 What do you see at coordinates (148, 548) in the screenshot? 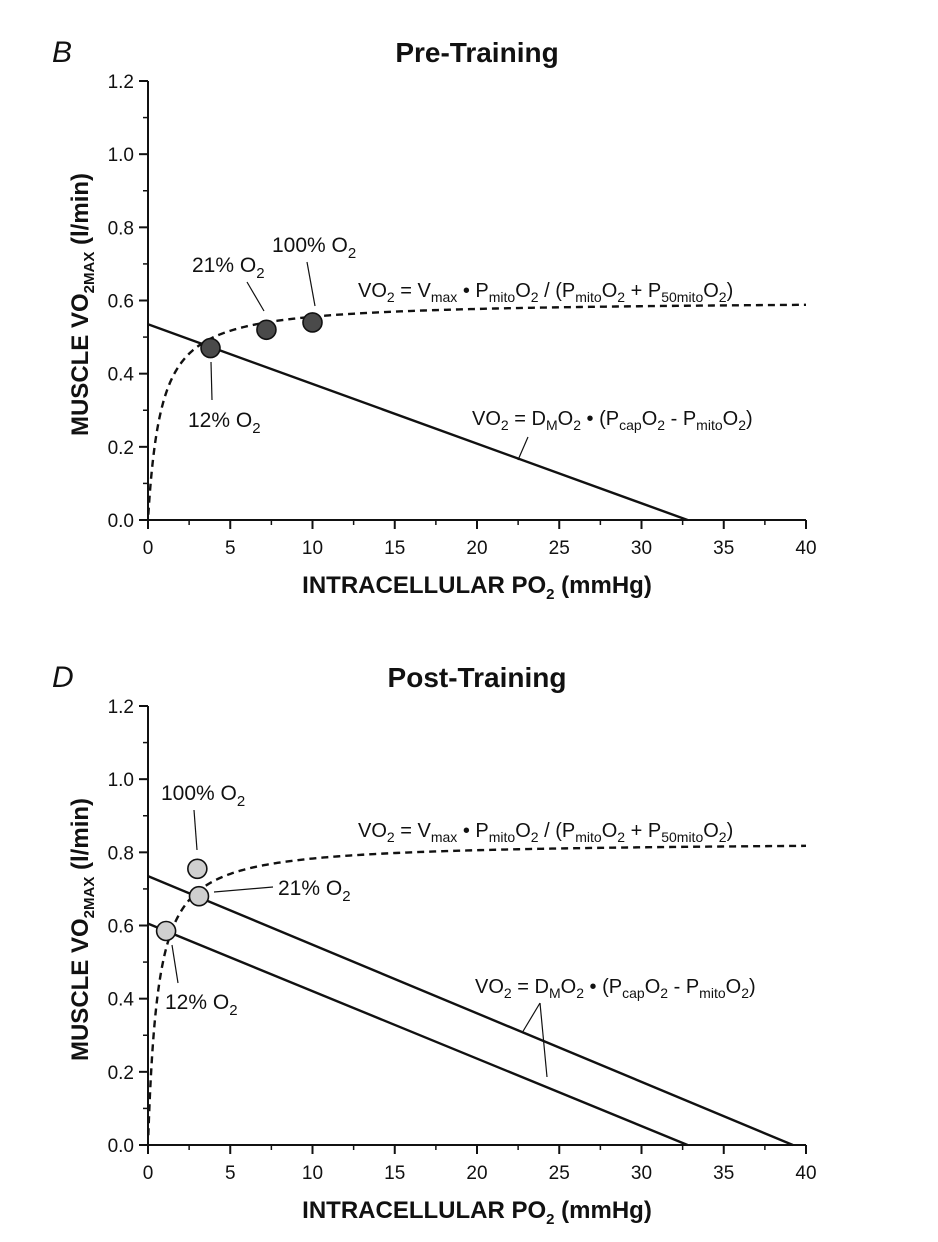
I see `x-tick-label: 0` at bounding box center [148, 548].